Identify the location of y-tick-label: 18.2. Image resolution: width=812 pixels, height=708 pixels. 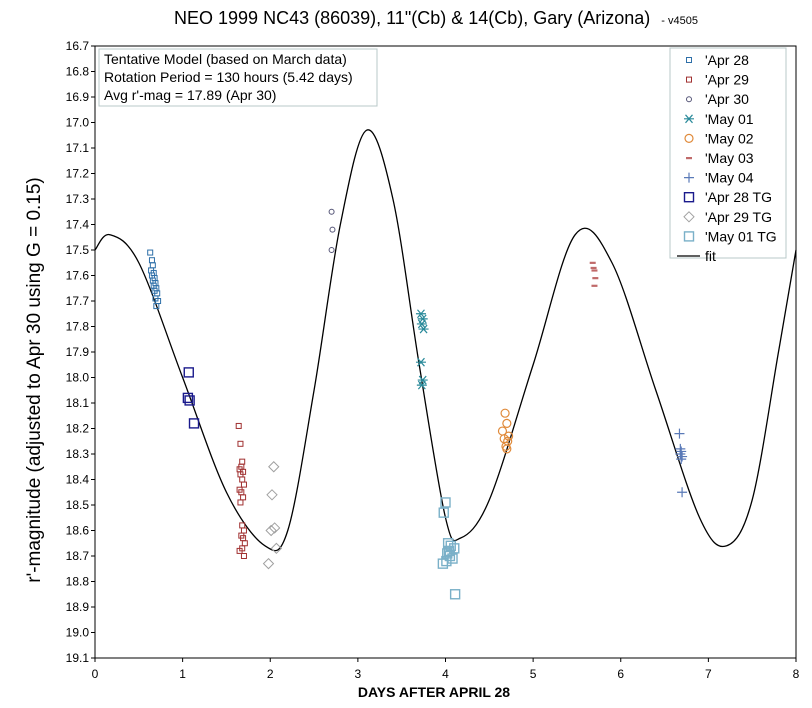
(78, 429).